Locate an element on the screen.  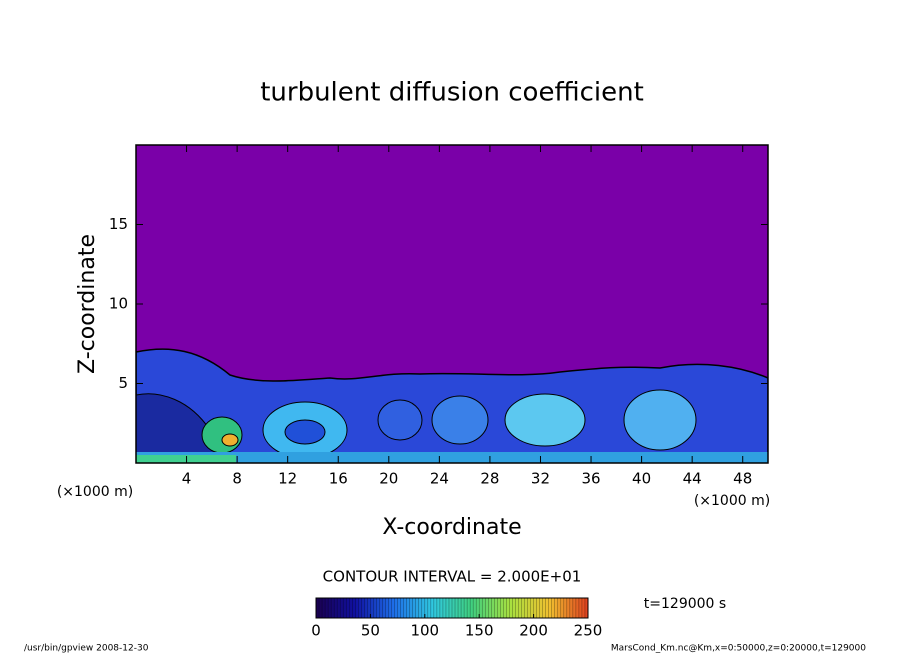
colorbar-tick-label: 200 is located at coordinates (533, 631).